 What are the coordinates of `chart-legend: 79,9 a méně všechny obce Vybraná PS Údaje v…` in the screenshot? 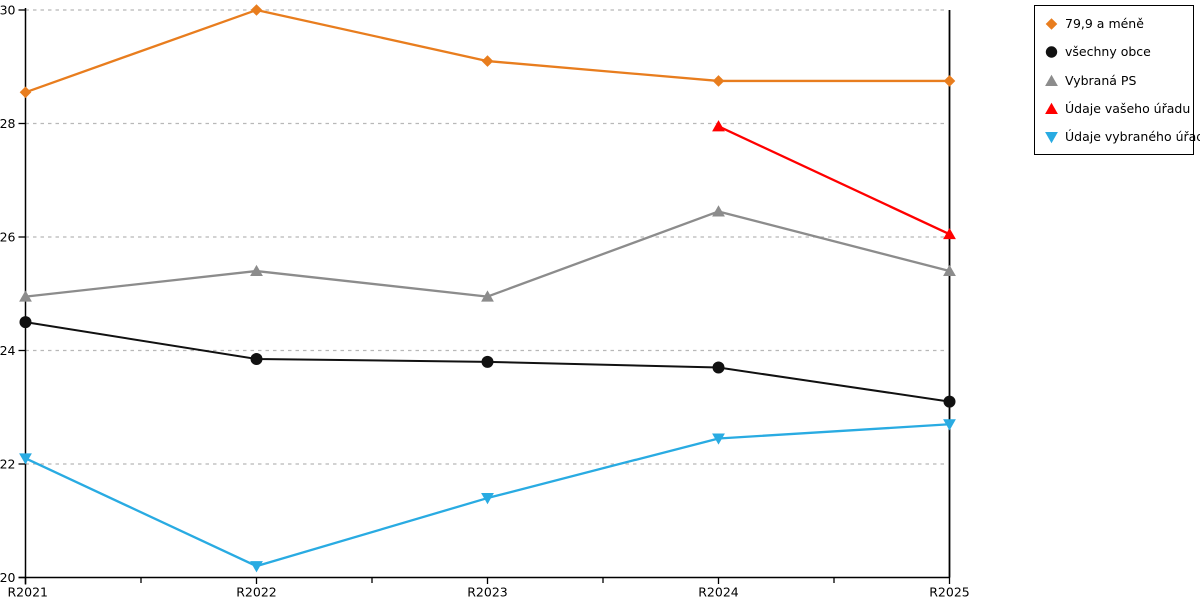 It's located at (1117, 80).